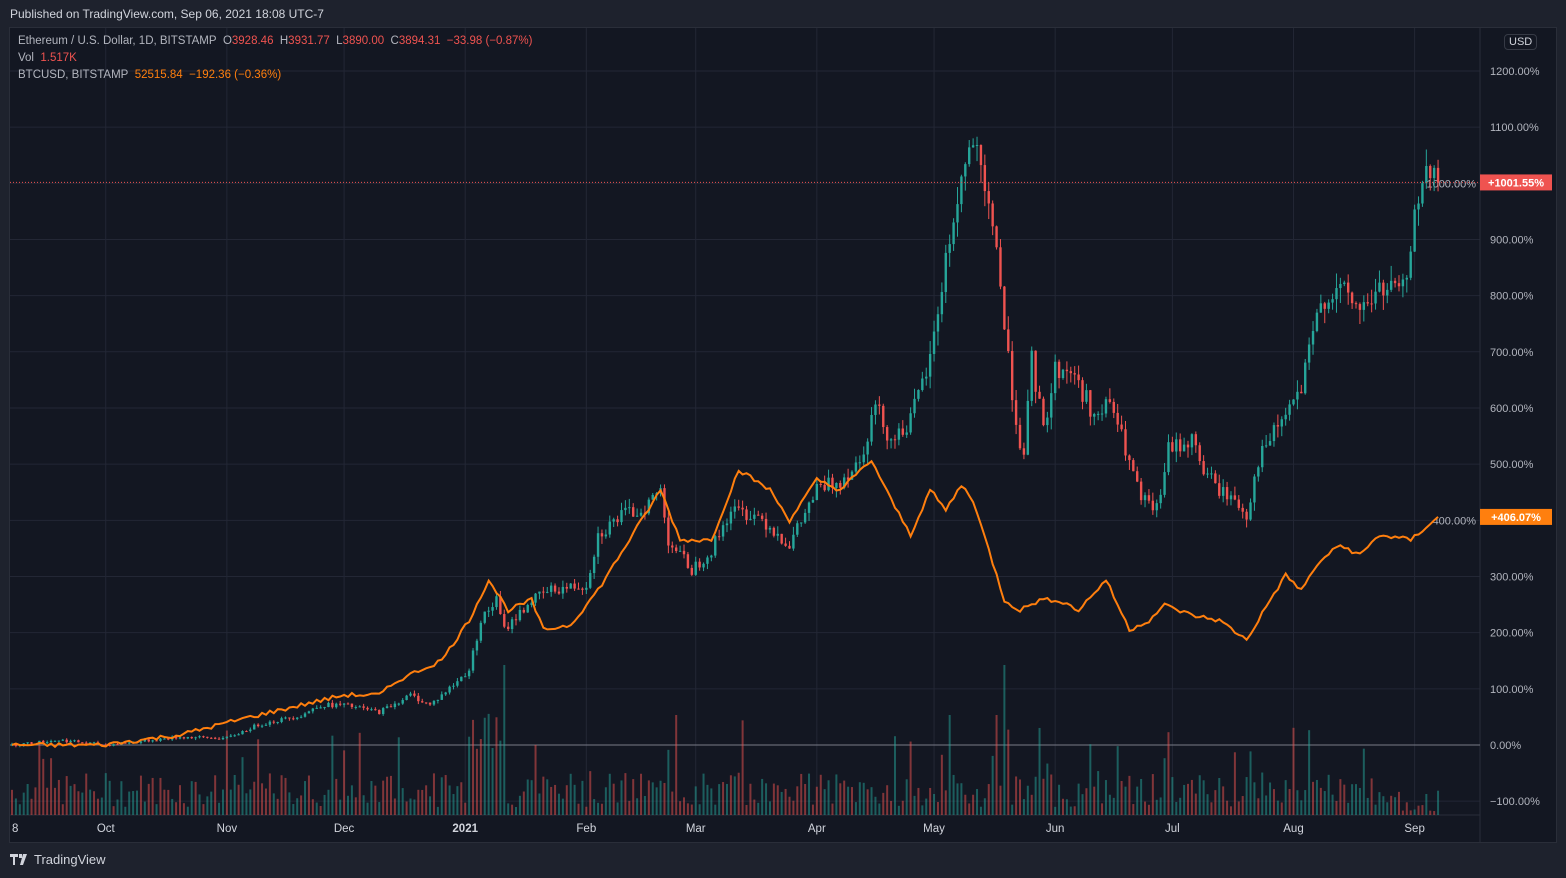 This screenshot has height=878, width=1566. I want to click on y-tick-label: −100.00%, so click(1515, 802).